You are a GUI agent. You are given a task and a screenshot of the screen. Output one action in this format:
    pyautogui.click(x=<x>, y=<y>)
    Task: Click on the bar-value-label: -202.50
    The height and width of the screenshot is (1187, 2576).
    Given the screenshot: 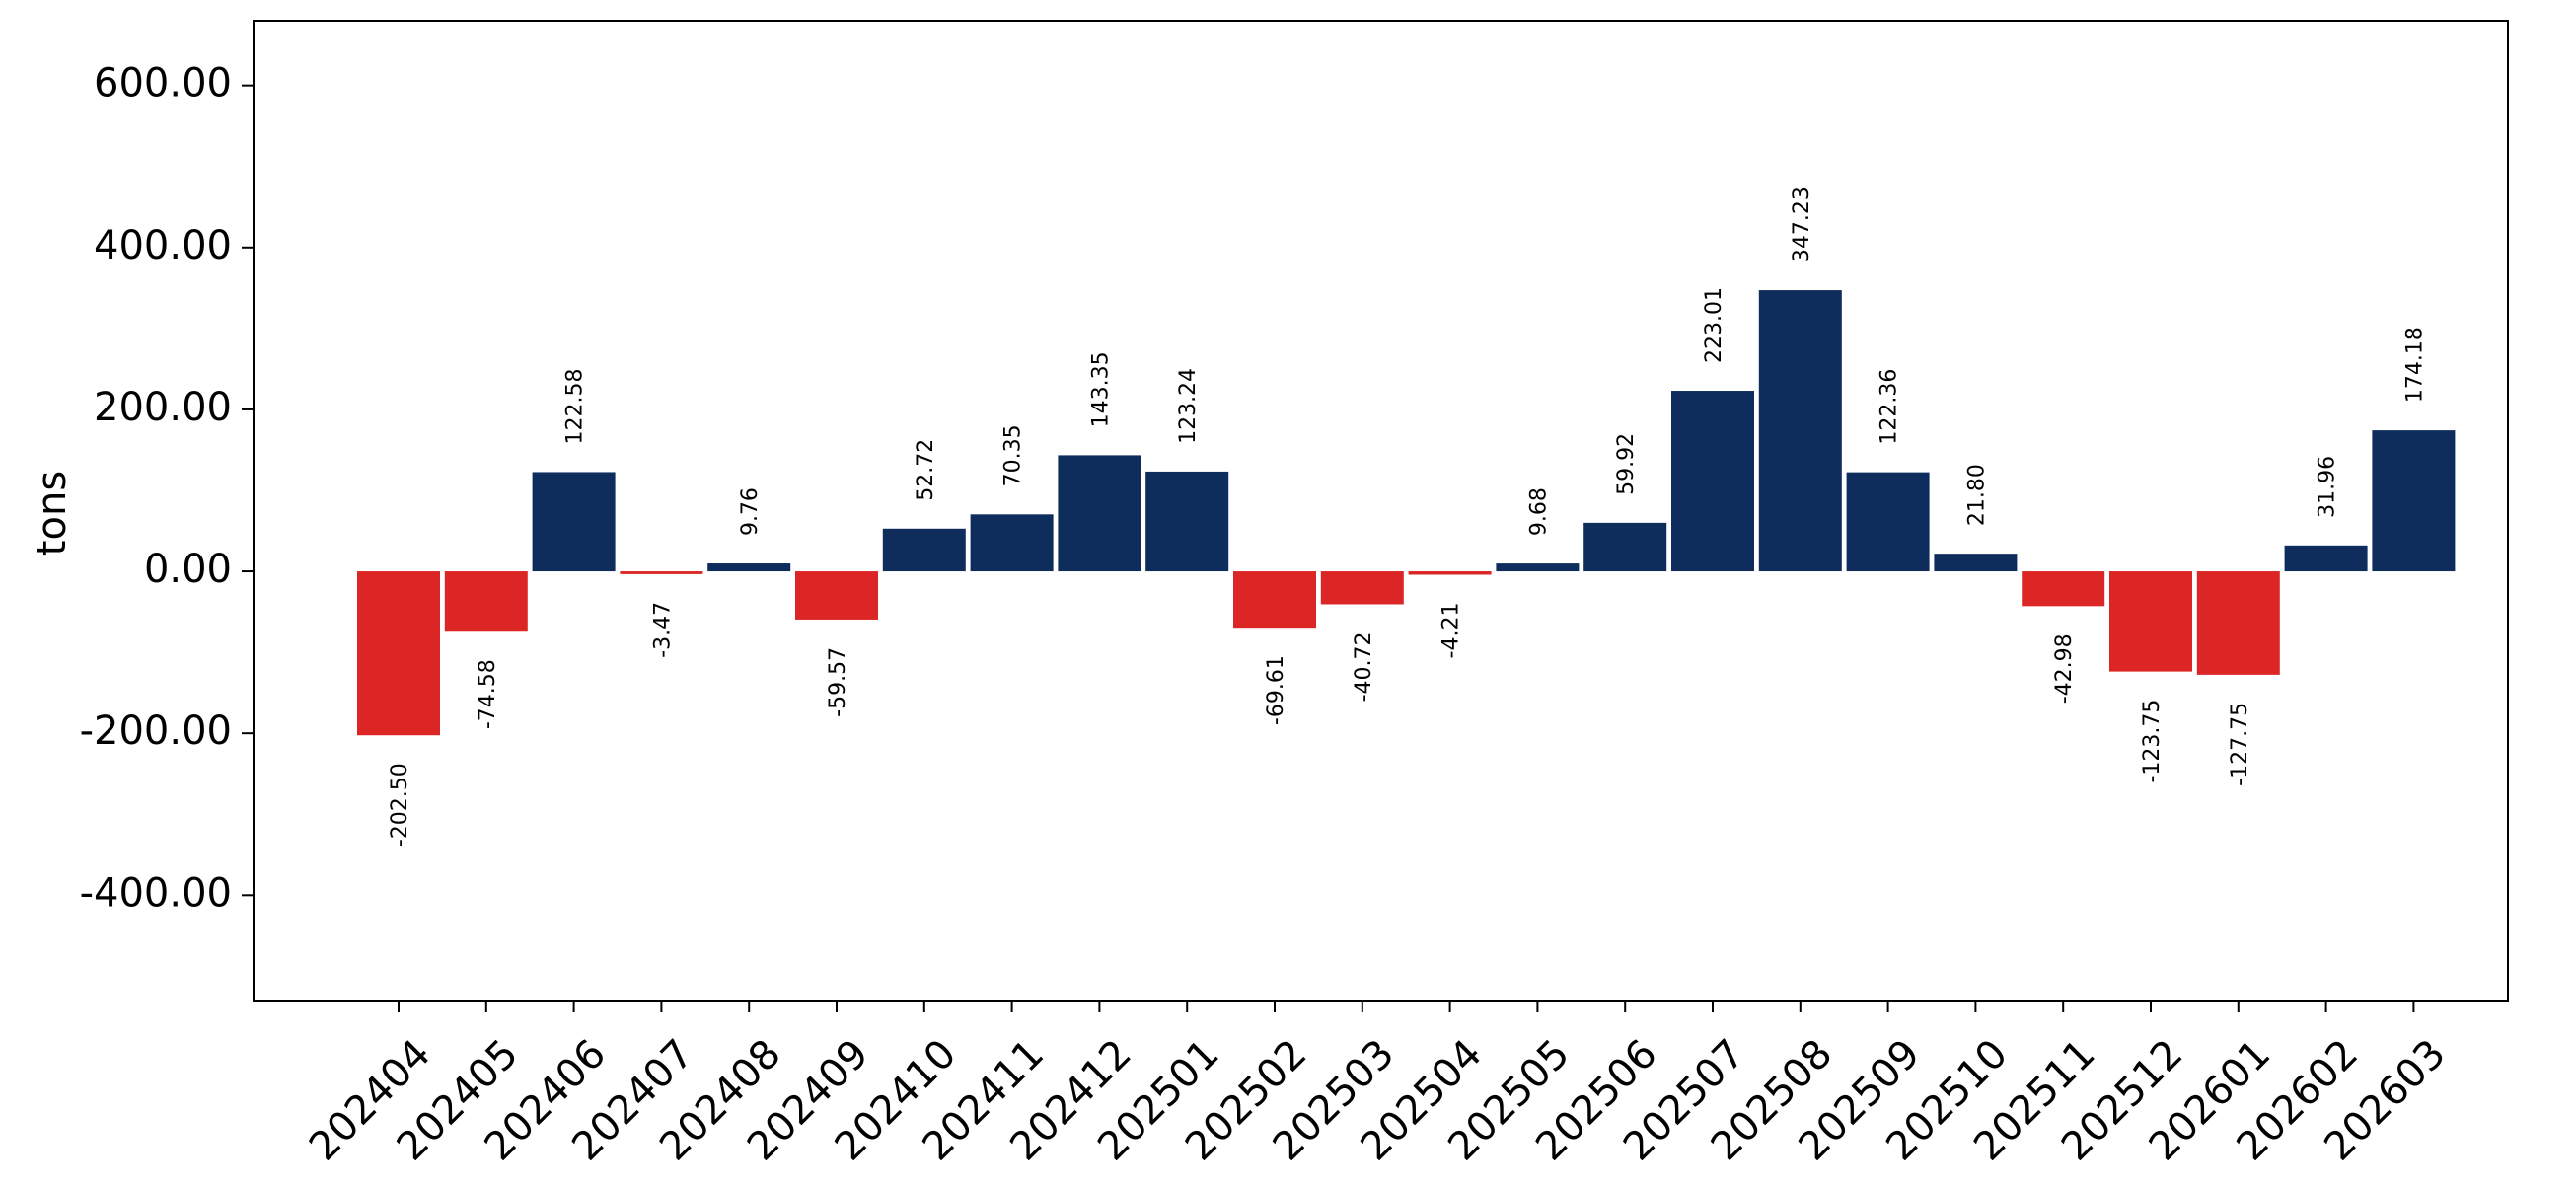 What is the action you would take?
    pyautogui.click(x=400, y=805)
    